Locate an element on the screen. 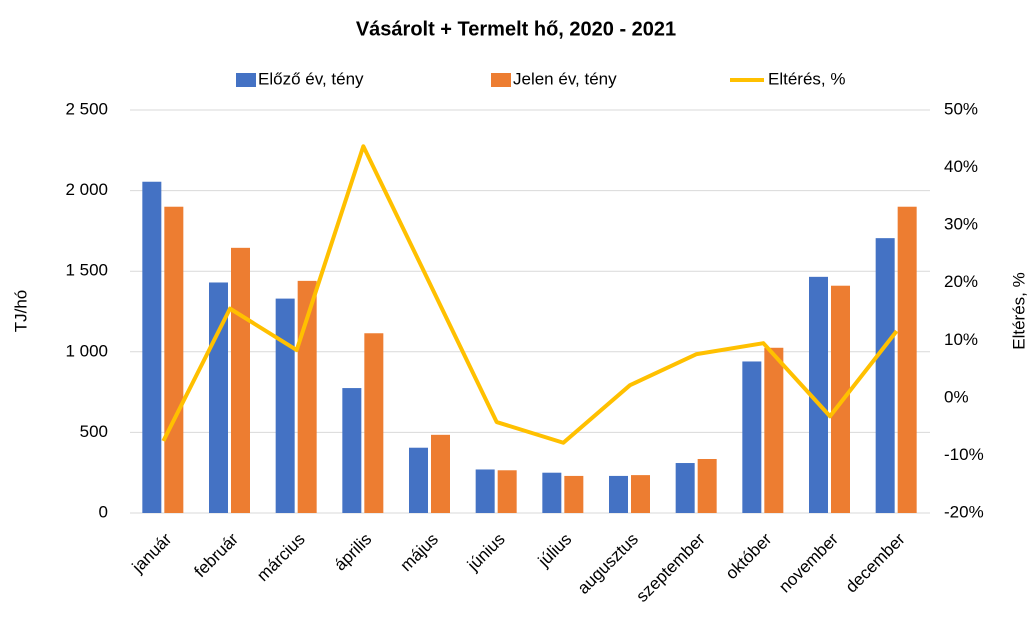 The height and width of the screenshot is (628, 1032). x-tick-label: április is located at coordinates (352, 552).